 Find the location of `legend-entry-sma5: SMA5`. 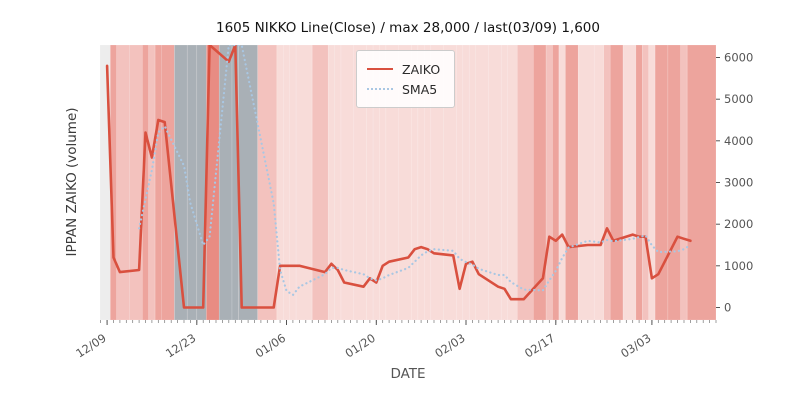

legend-entry-sma5: SMA5 is located at coordinates (403, 89).